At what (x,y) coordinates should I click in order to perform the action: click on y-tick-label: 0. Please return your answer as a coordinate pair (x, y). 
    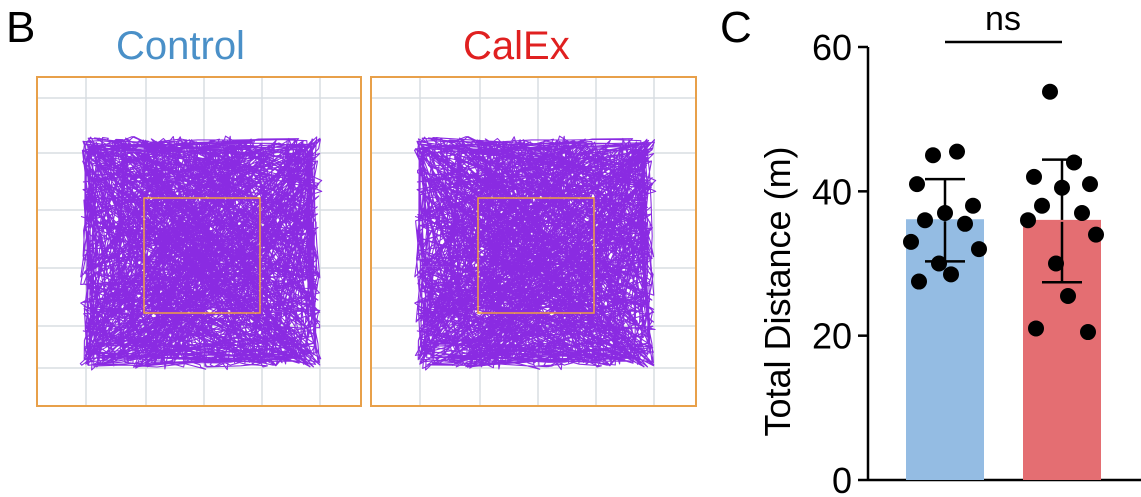
    Looking at the image, I should click on (842, 478).